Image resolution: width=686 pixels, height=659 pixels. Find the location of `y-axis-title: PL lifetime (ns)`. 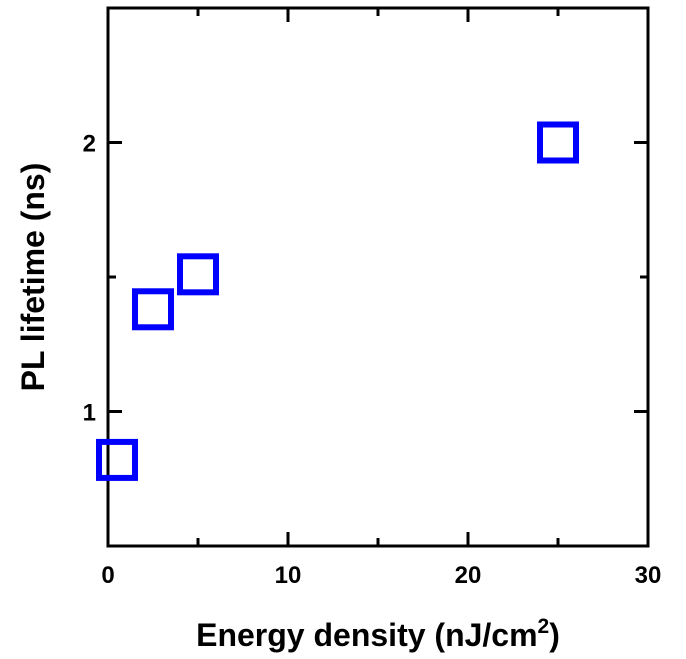

y-axis-title: PL lifetime (ns) is located at coordinates (33, 277).